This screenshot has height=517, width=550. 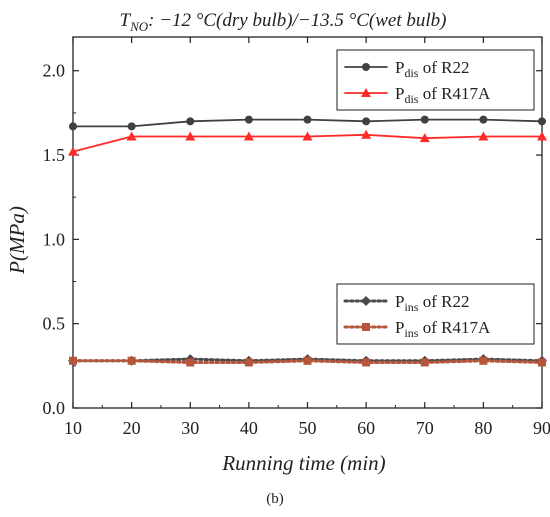 I want to click on title-symbol: T, so click(x=125, y=20).